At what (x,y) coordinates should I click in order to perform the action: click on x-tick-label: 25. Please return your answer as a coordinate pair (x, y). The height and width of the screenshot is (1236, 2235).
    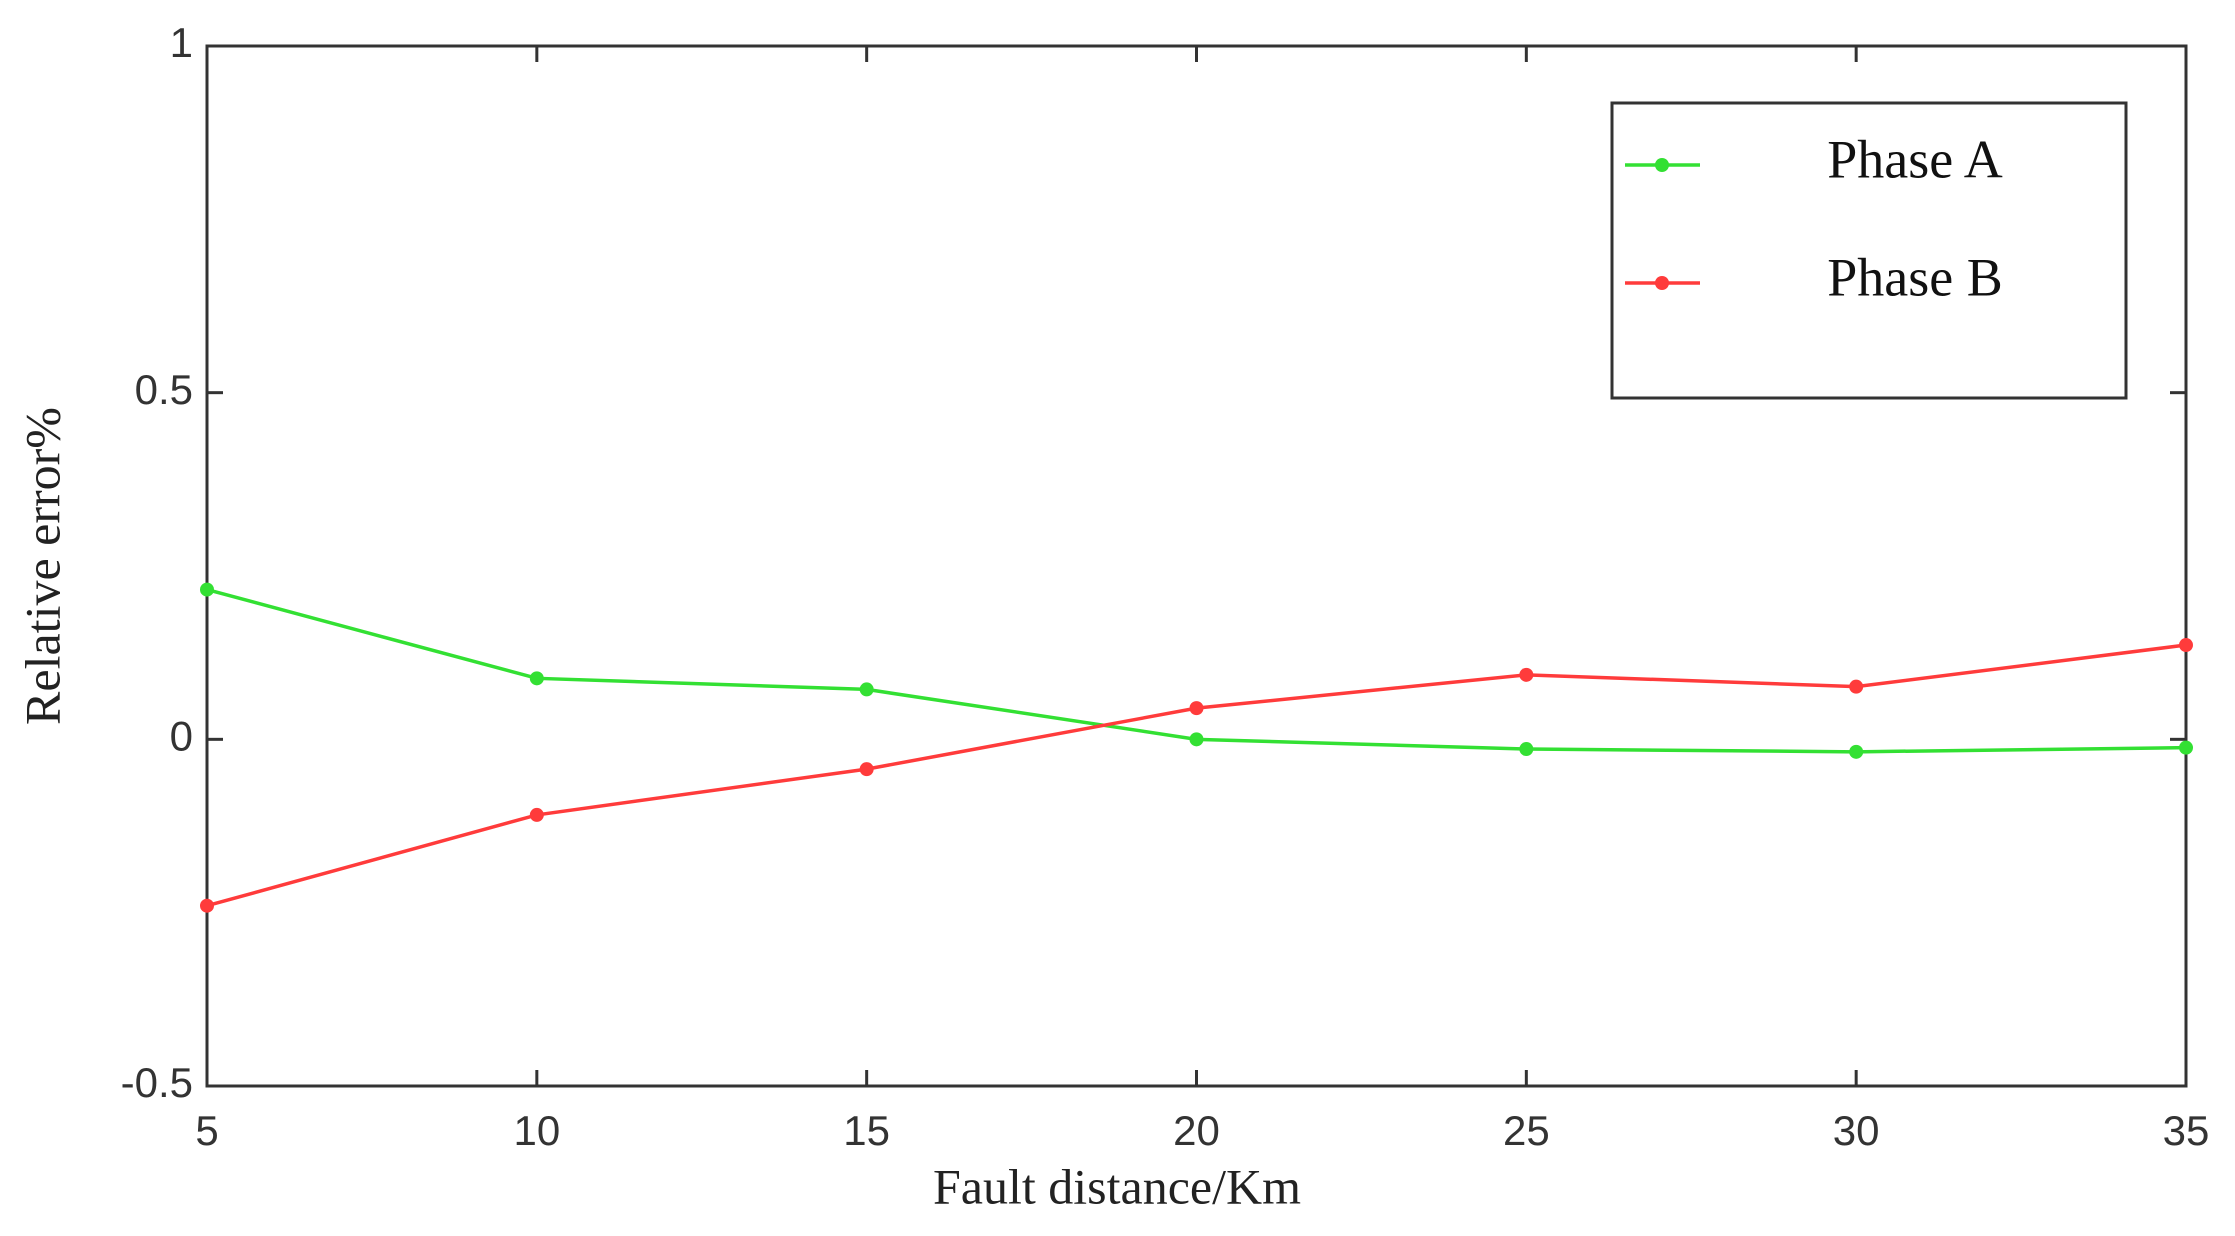
    Looking at the image, I should click on (1526, 1130).